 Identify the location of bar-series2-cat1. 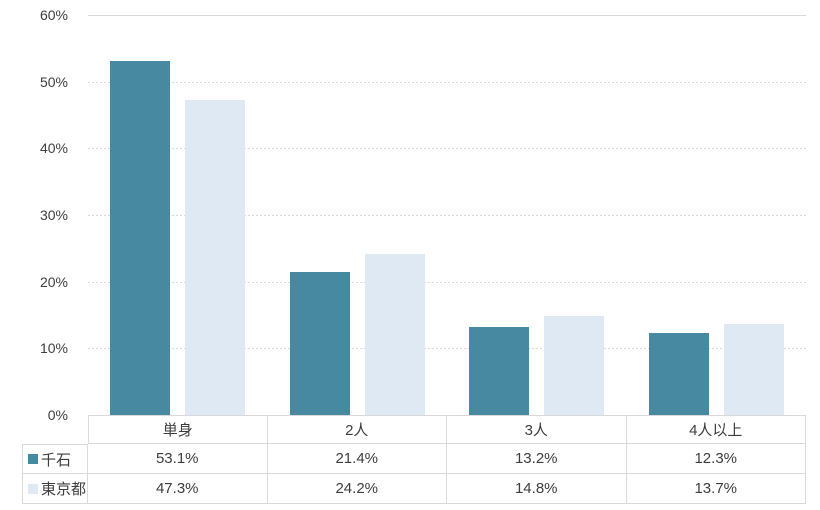
(215, 257).